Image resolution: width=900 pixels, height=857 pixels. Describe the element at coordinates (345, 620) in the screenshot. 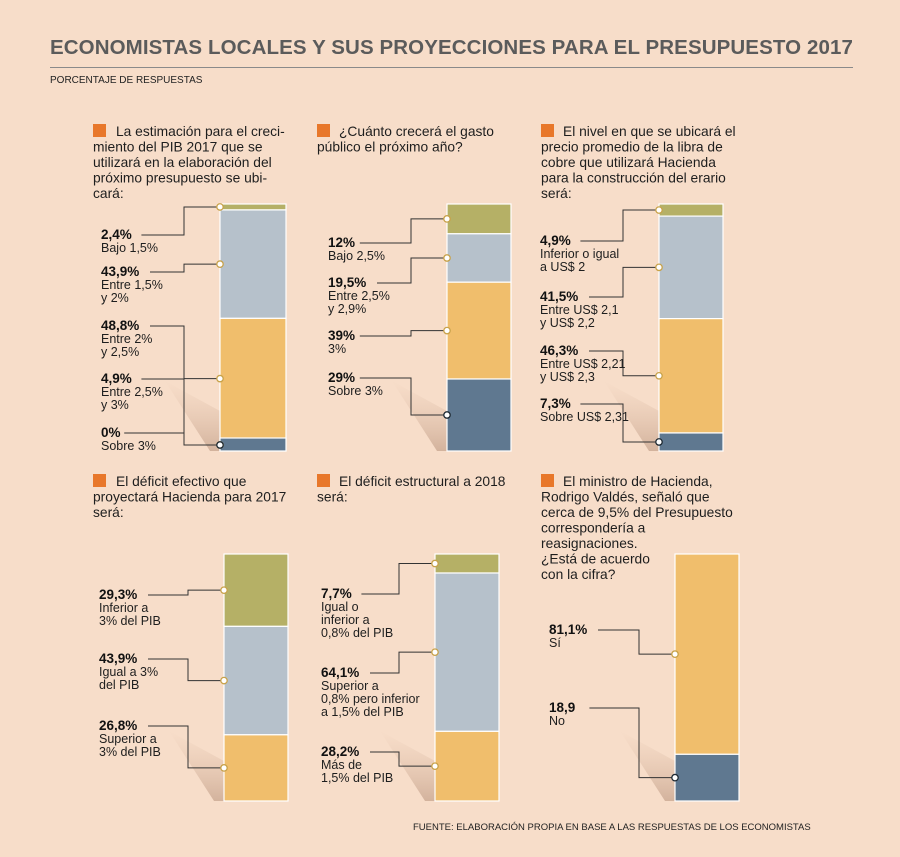

I see `category-label: inferior a` at that location.